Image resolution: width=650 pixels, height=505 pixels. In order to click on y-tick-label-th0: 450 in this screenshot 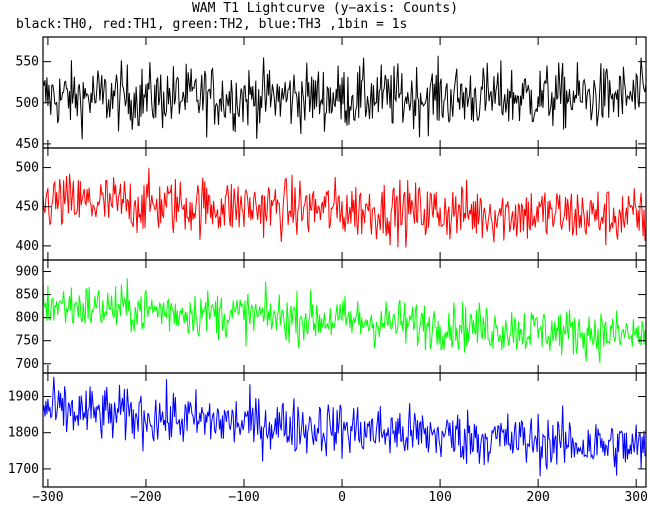, I will do `click(27, 144)`.